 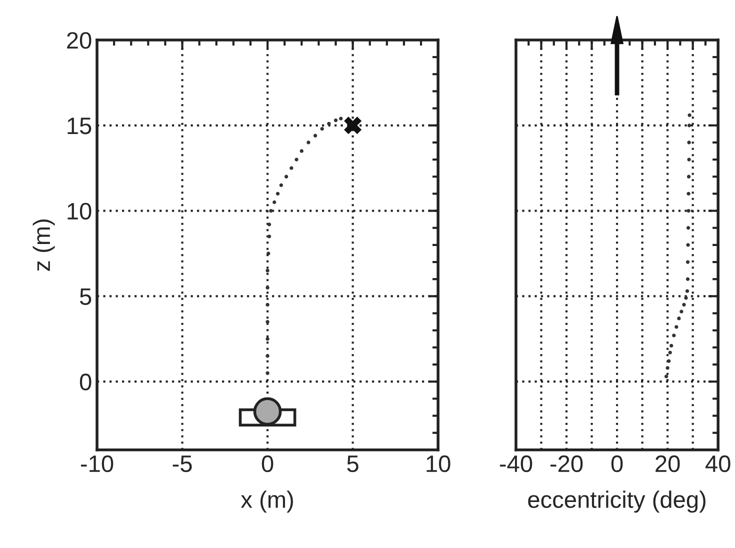 What do you see at coordinates (516, 463) in the screenshot?
I see `x-tick-label: -40` at bounding box center [516, 463].